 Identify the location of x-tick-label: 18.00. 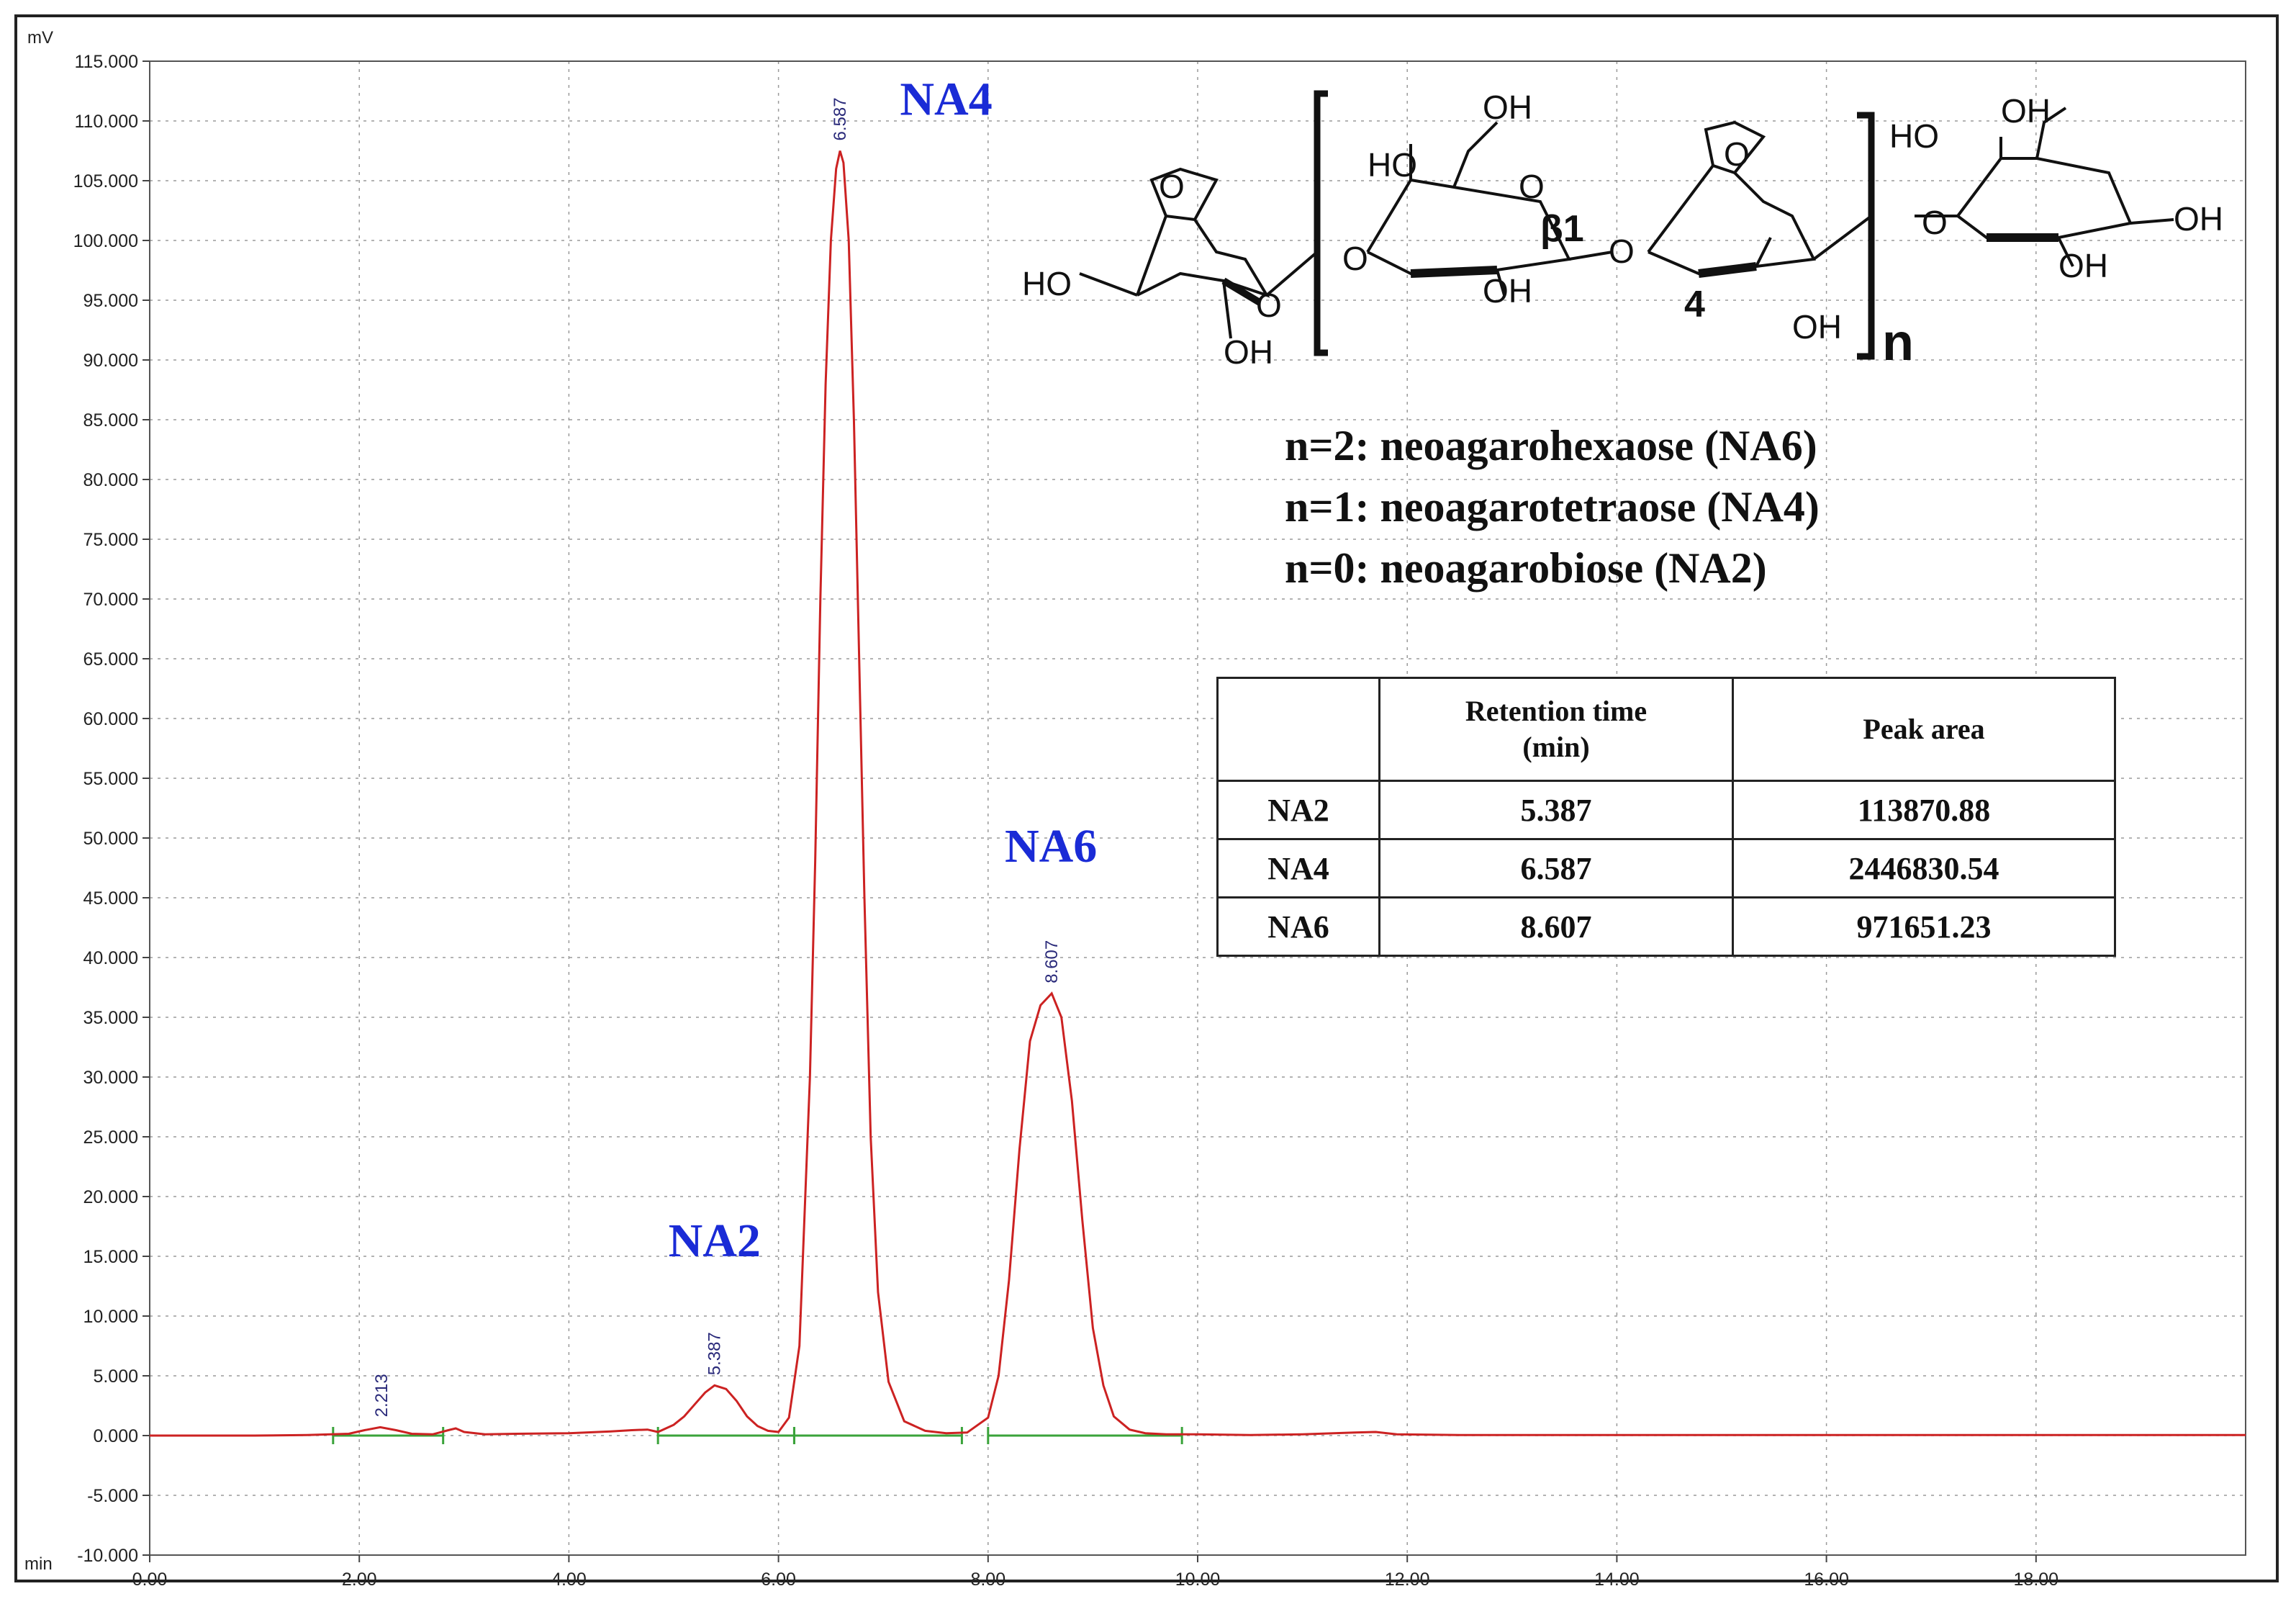
(2036, 1579).